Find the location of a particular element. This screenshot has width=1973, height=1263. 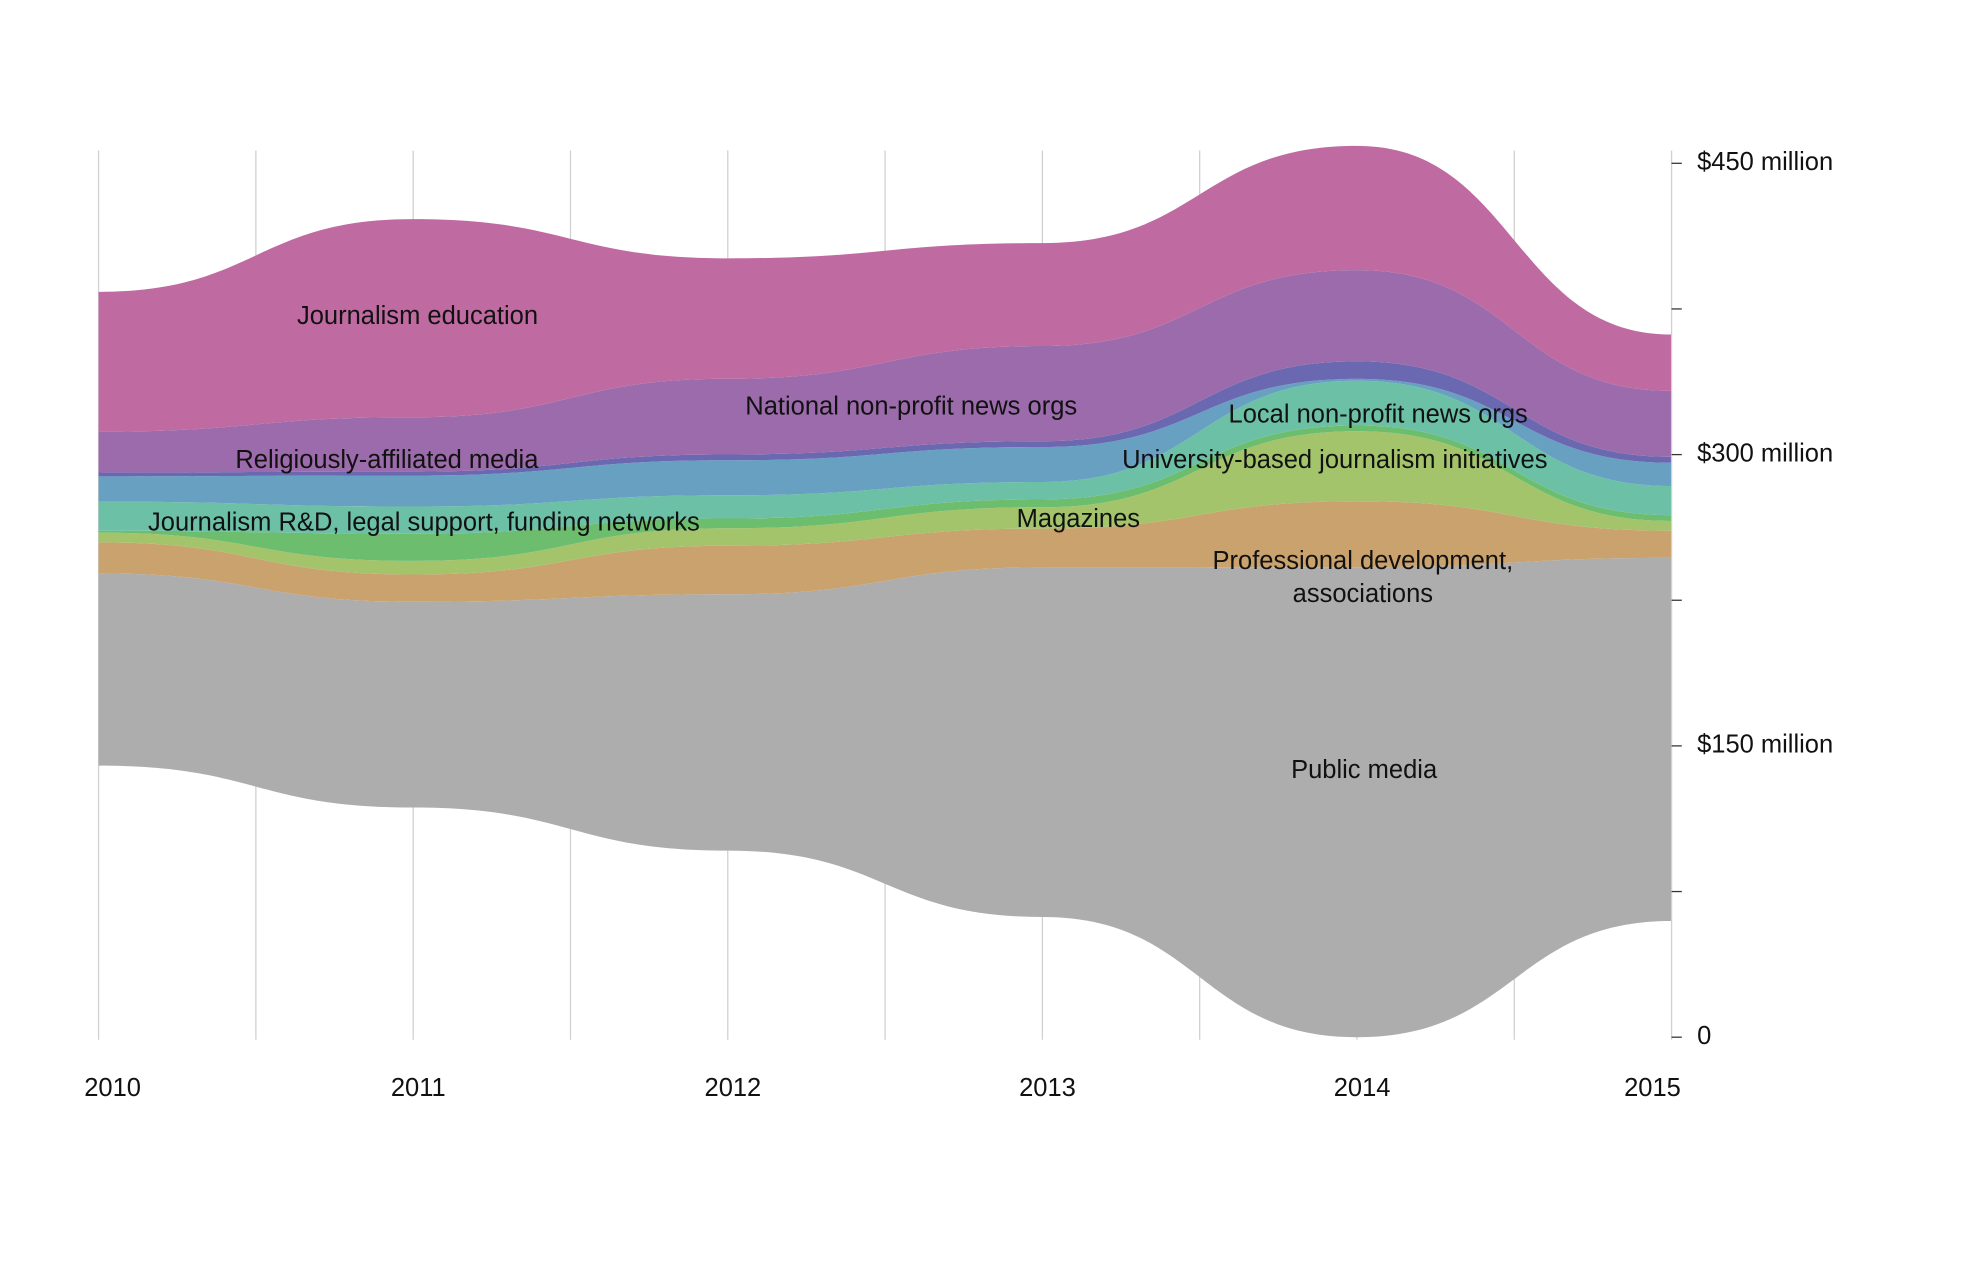

x-tick-label: 2010 is located at coordinates (112, 1088).